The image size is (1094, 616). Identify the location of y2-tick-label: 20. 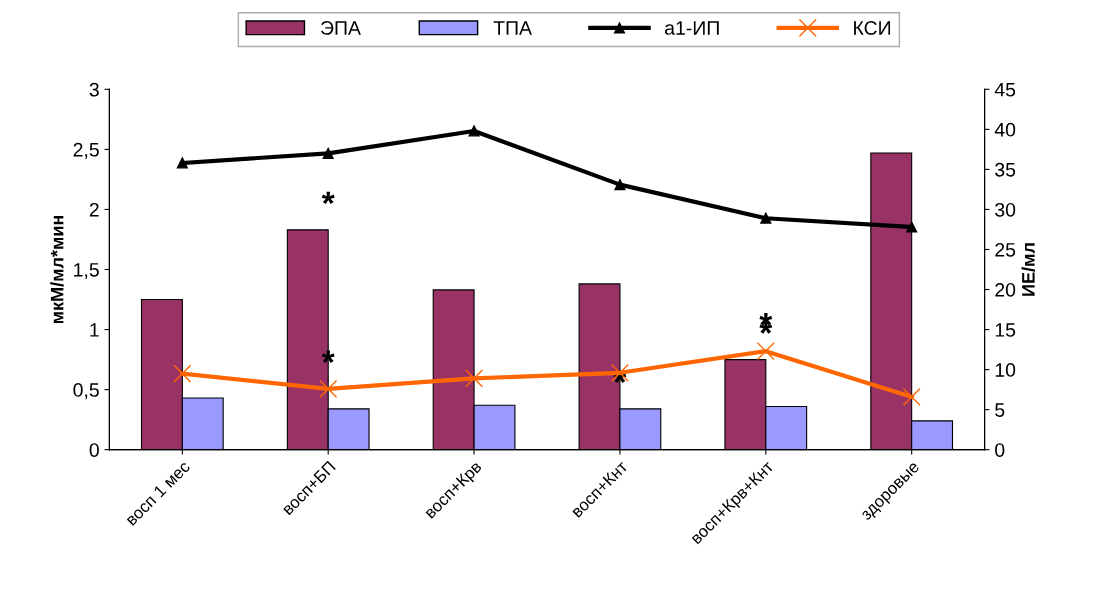
(1005, 289).